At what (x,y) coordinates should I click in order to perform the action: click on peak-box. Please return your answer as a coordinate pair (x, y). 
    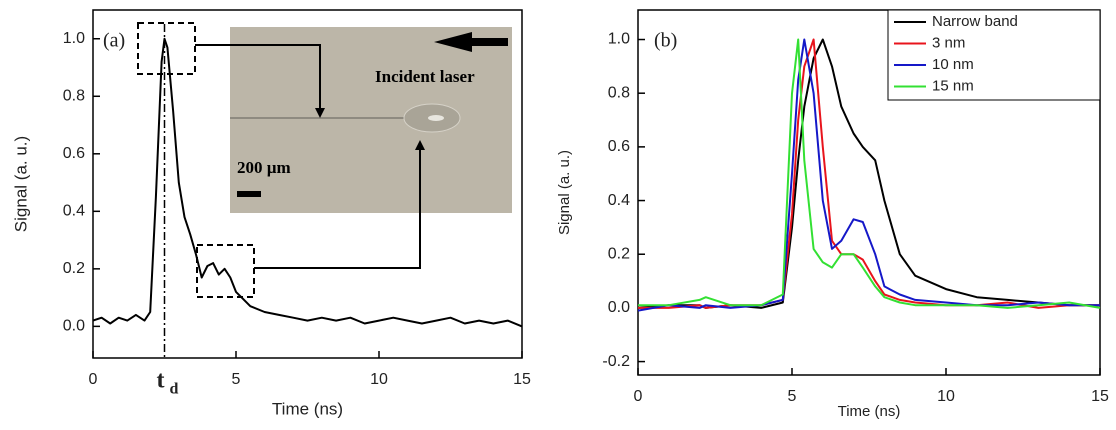
    Looking at the image, I should click on (166, 48).